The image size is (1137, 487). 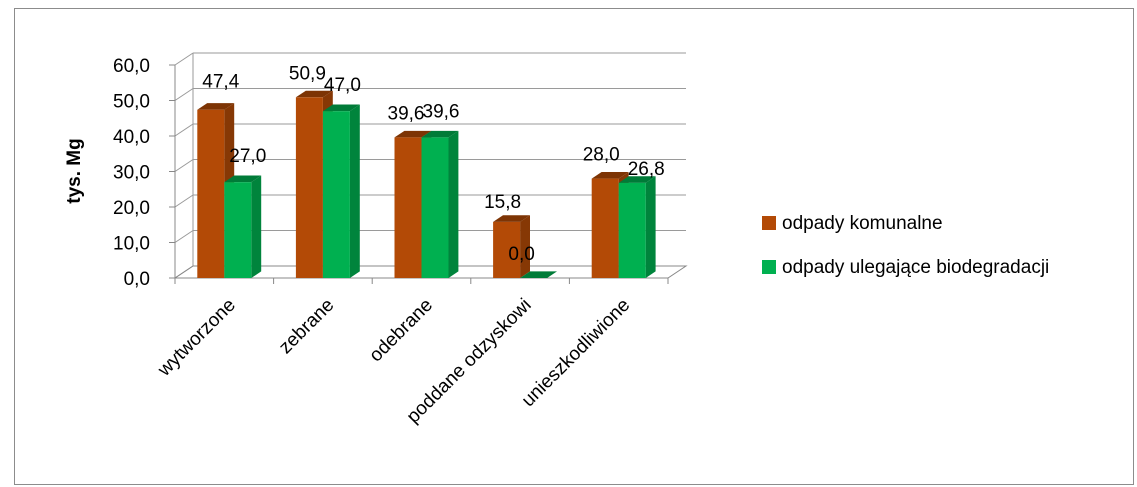 What do you see at coordinates (306, 326) in the screenshot?
I see `x-category-label: zebrane` at bounding box center [306, 326].